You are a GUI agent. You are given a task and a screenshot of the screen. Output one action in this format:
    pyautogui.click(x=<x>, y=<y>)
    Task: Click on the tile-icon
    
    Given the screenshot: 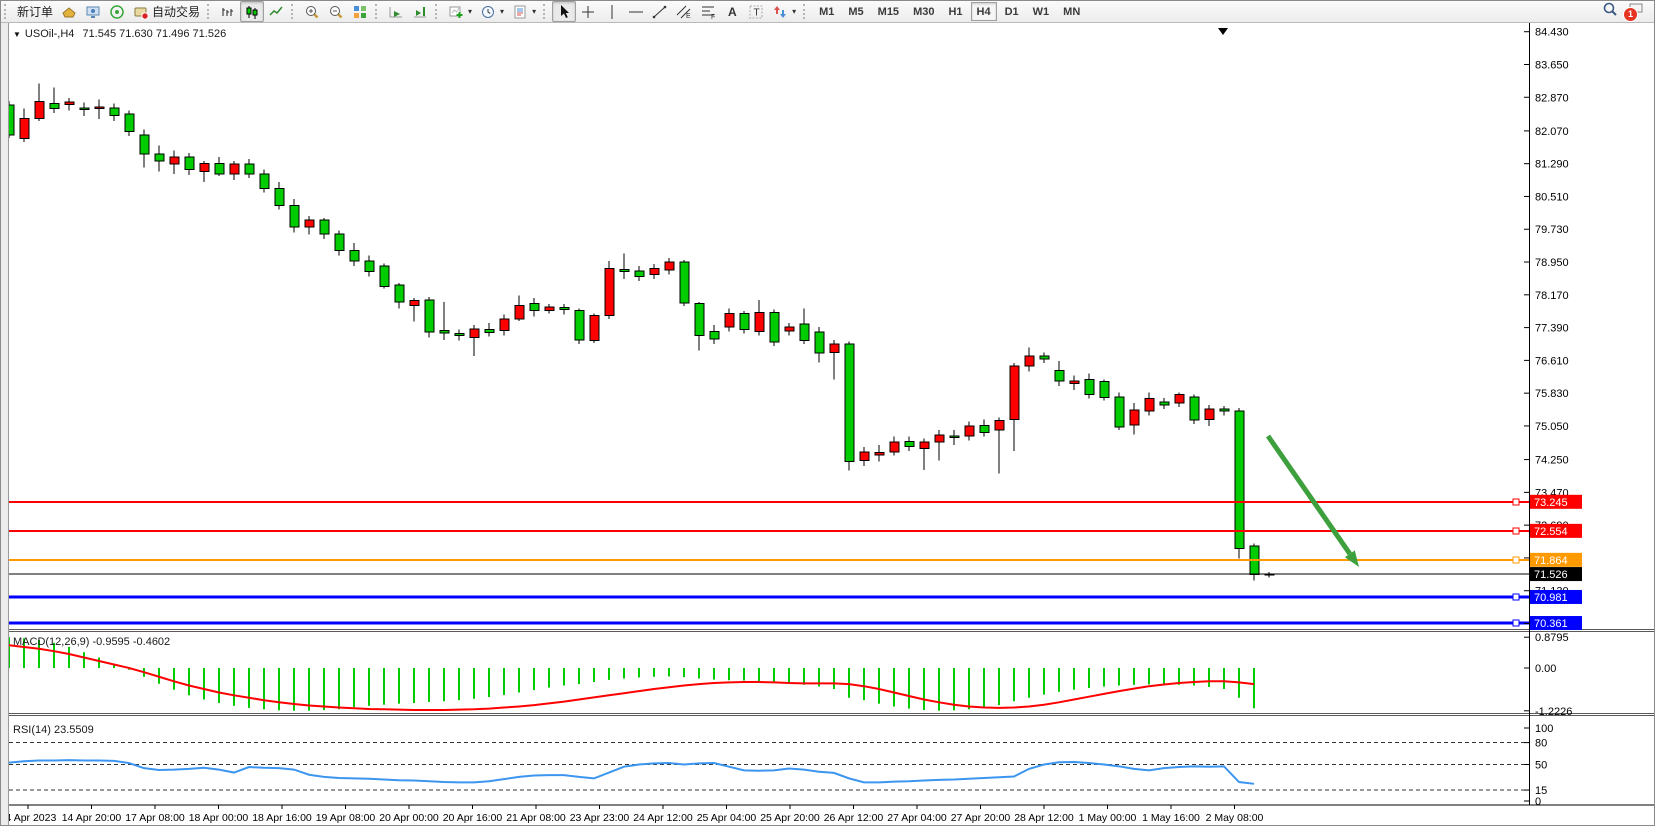 What is the action you would take?
    pyautogui.click(x=360, y=11)
    